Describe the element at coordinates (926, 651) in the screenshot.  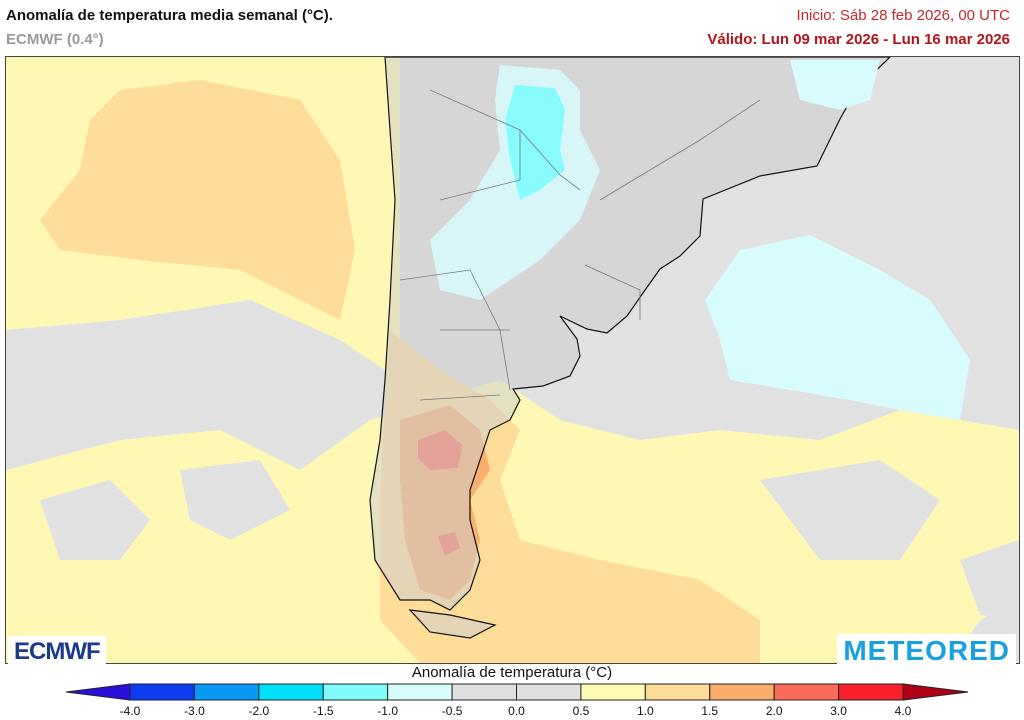
I see `meteored-logo: METEORED` at that location.